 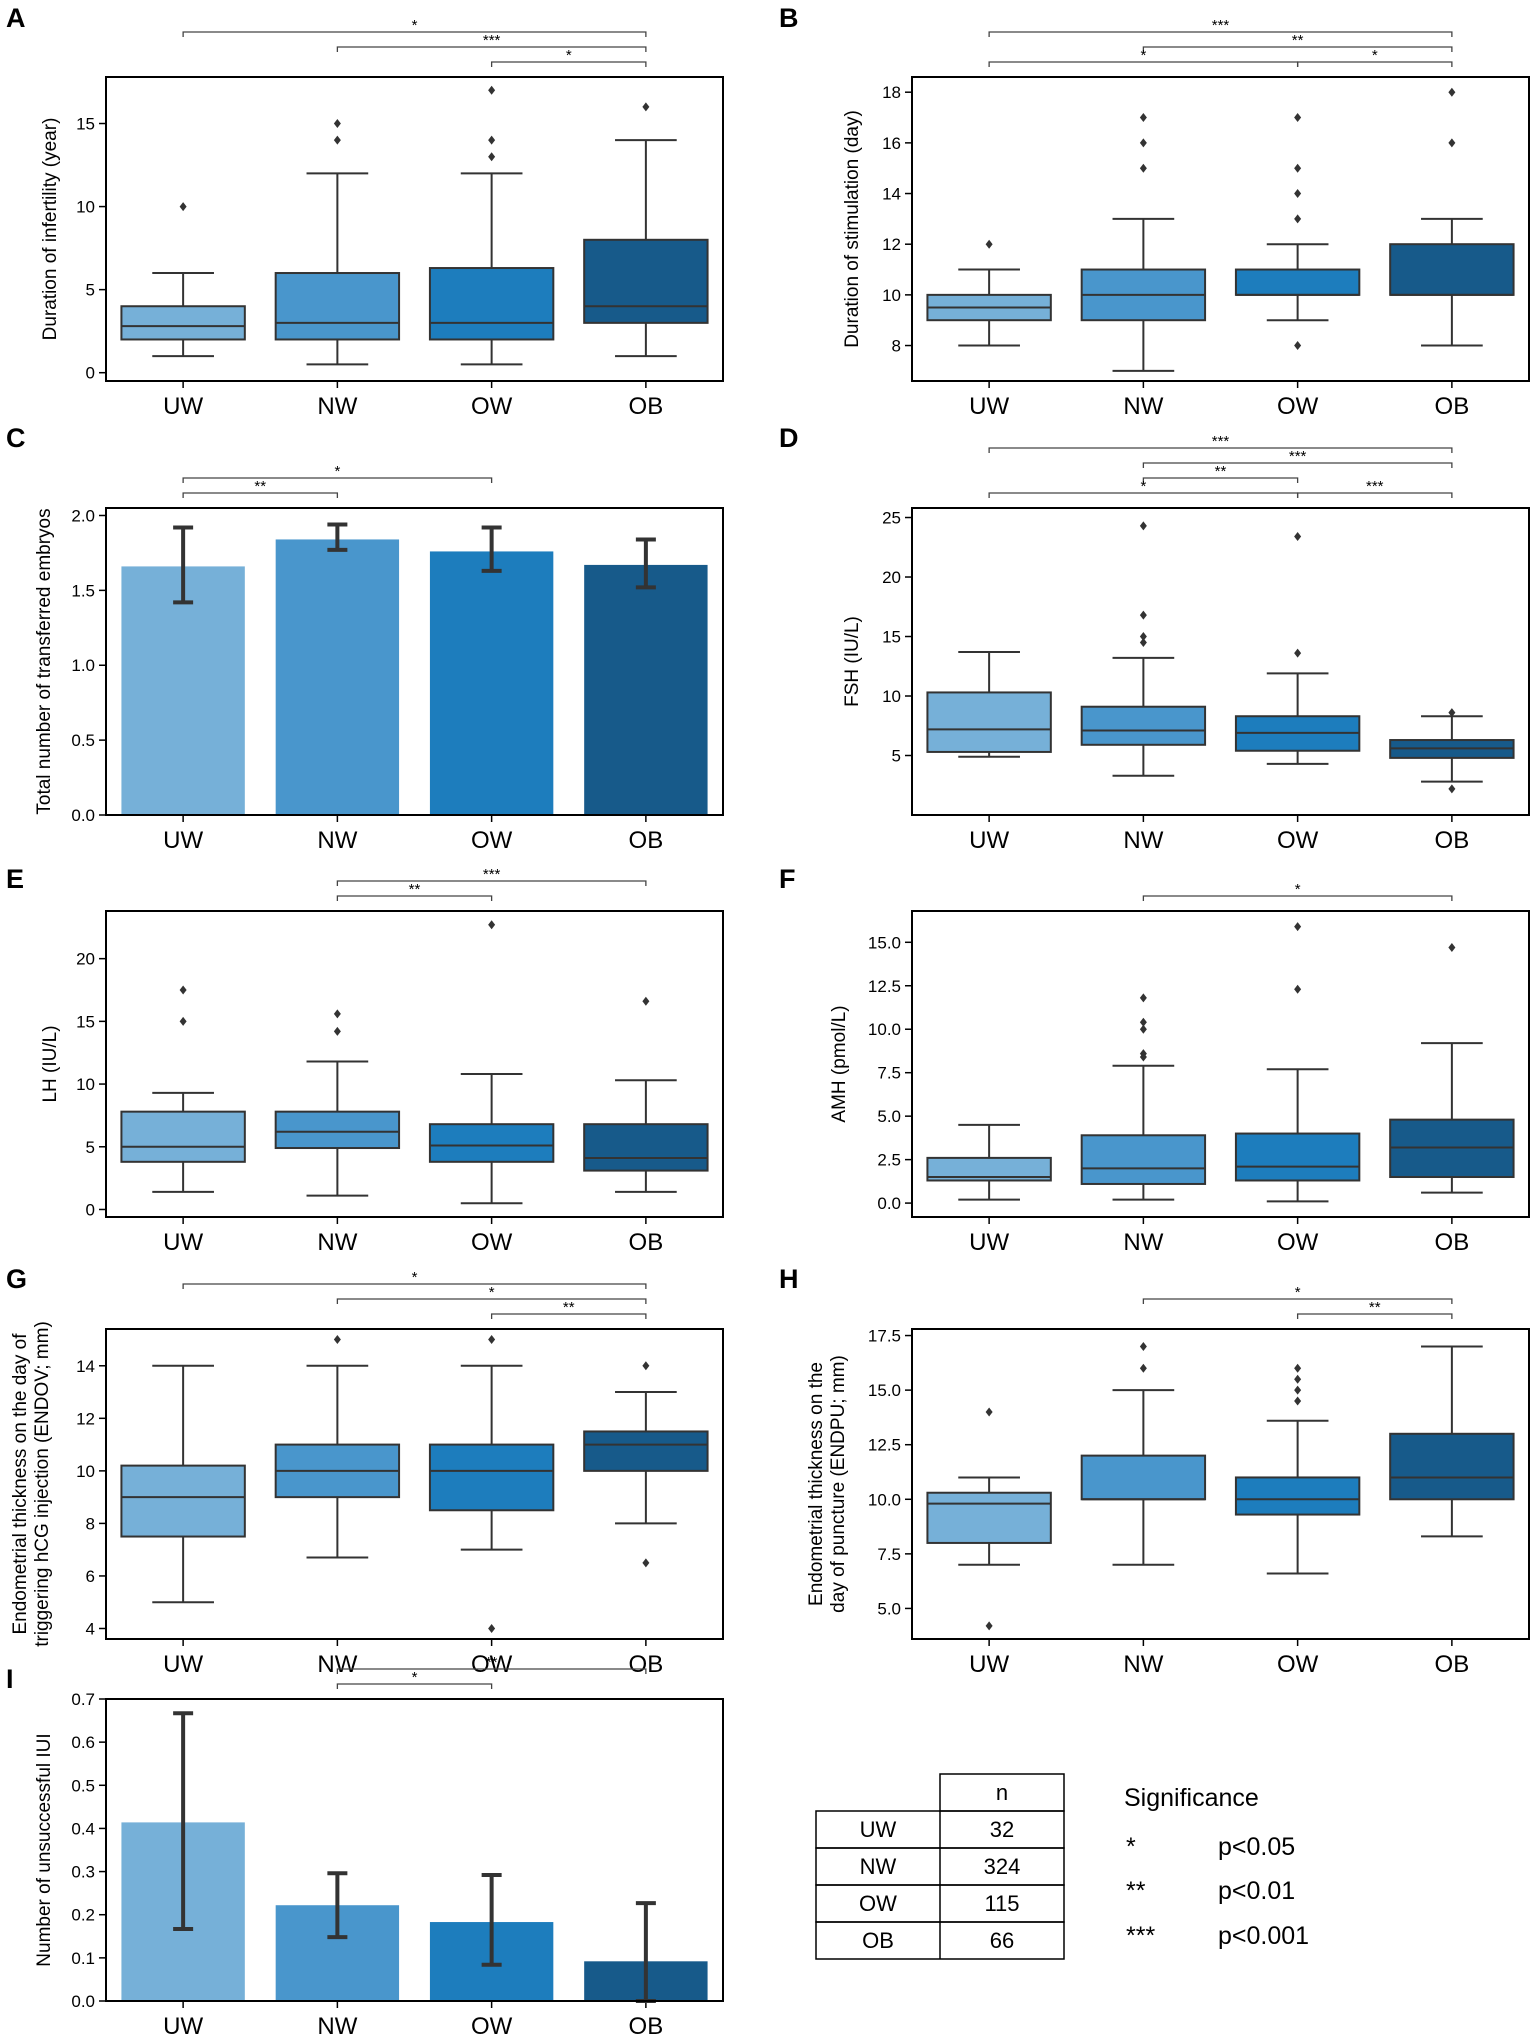 What do you see at coordinates (83, 1699) in the screenshot?
I see `y-tick-label: 0.7` at bounding box center [83, 1699].